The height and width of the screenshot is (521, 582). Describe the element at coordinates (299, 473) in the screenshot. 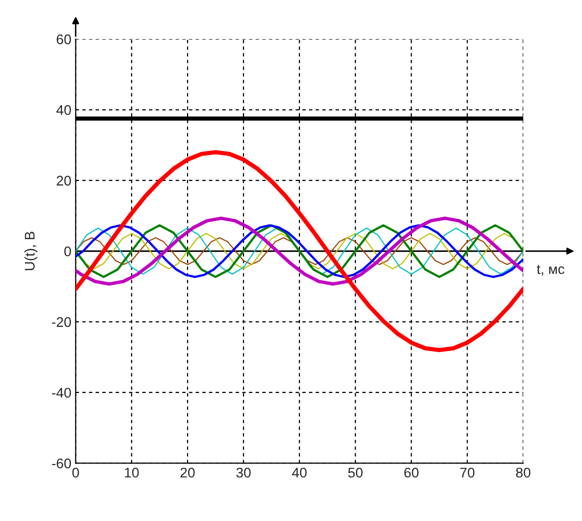

I see `x-tick-label: 40` at that location.